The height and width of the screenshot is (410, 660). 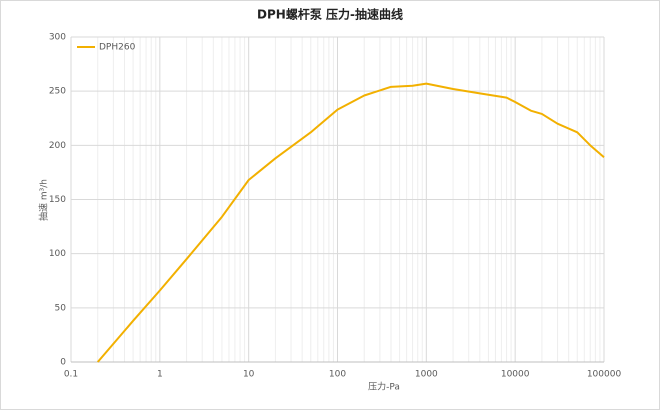 I want to click on y-tick-label: 100, so click(x=57, y=254).